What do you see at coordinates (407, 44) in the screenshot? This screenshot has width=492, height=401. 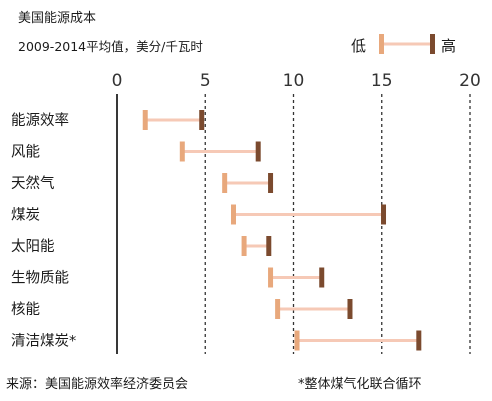 I see `legend-range-symbol` at bounding box center [407, 44].